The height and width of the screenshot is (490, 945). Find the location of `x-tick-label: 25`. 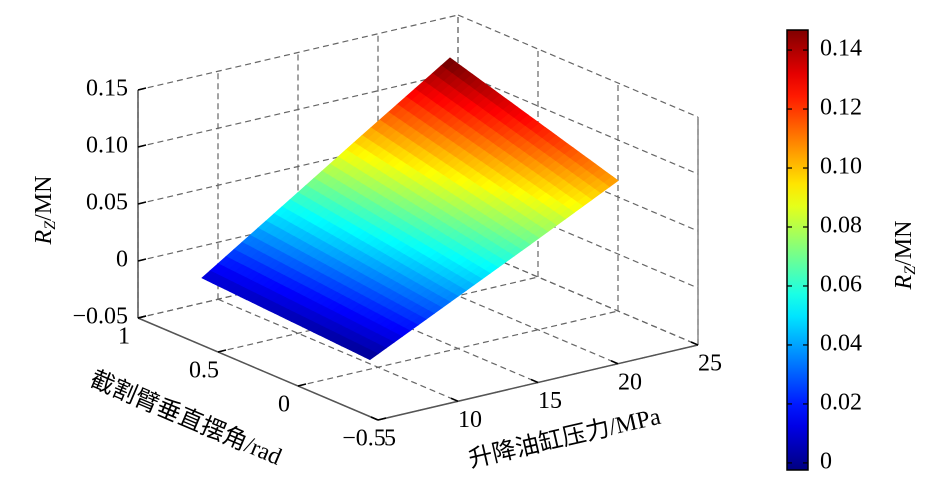

x-tick-label: 25 is located at coordinates (710, 364).